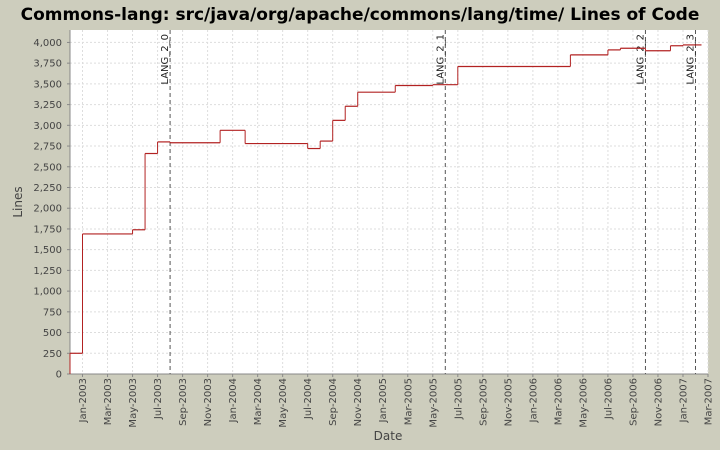 The image size is (720, 450). What do you see at coordinates (683, 400) in the screenshot?
I see `x-tick-label: Jan-2007` at bounding box center [683, 400].